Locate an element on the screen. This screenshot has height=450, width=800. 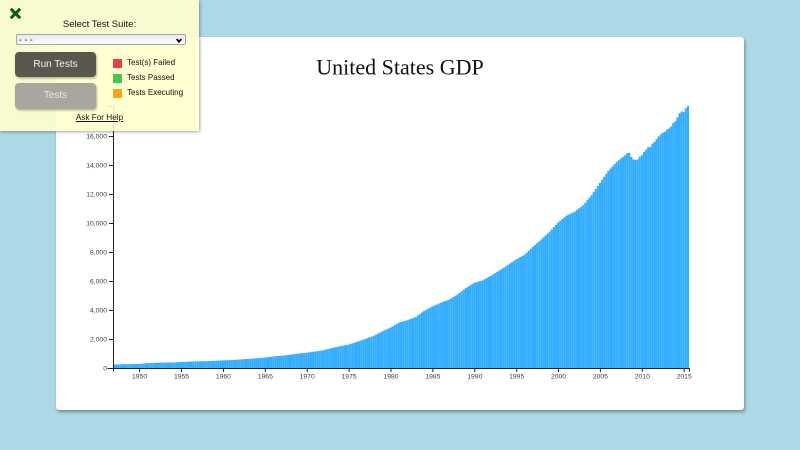
svg-text: 14,000 is located at coordinates (96, 166).